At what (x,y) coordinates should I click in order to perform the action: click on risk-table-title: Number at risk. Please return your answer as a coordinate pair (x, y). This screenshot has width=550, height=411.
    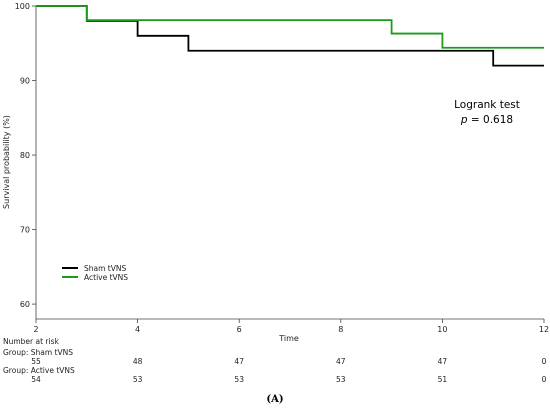
    Looking at the image, I should click on (31, 341).